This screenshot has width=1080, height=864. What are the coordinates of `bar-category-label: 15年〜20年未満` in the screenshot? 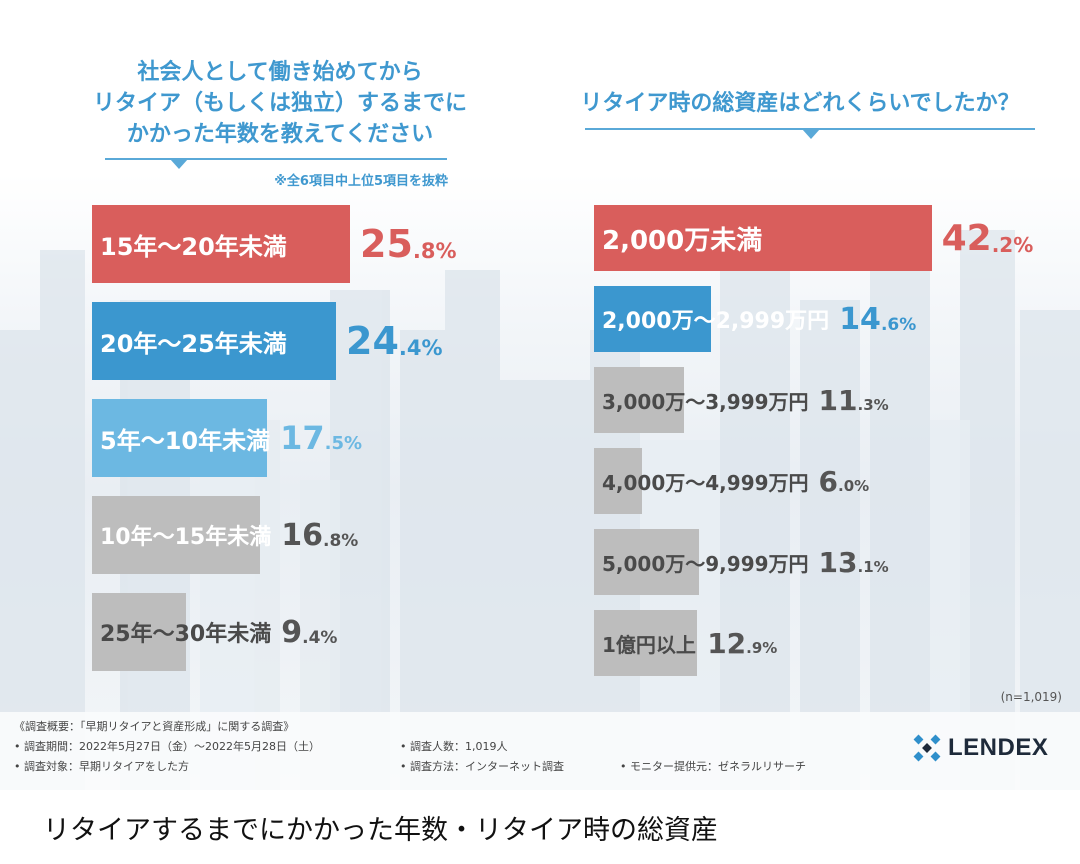 It's located at (193, 246).